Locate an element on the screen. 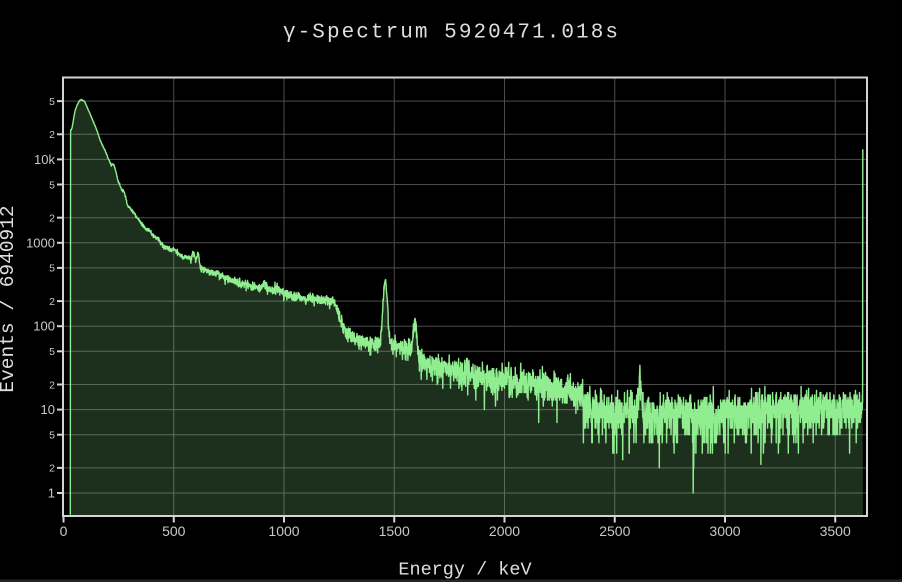 This screenshot has width=902, height=582. svg-text: 1500 is located at coordinates (394, 531).